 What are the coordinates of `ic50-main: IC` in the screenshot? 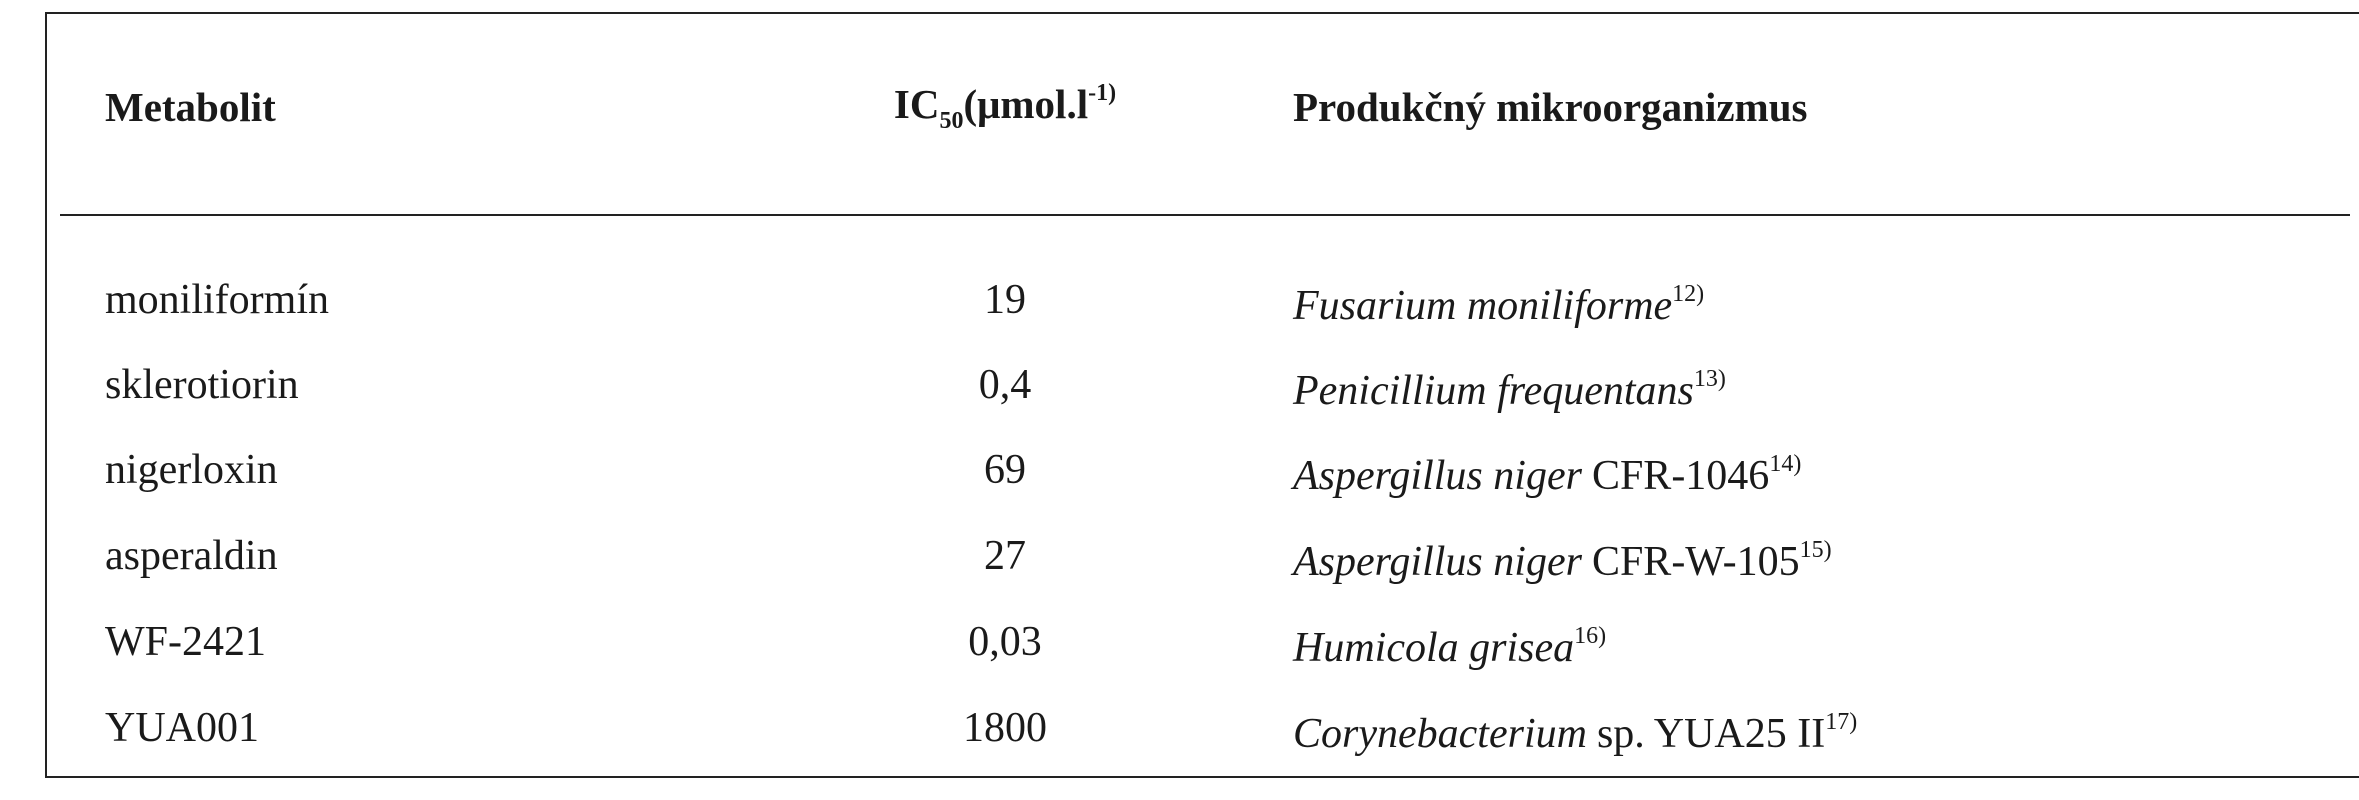 It's located at (916, 104).